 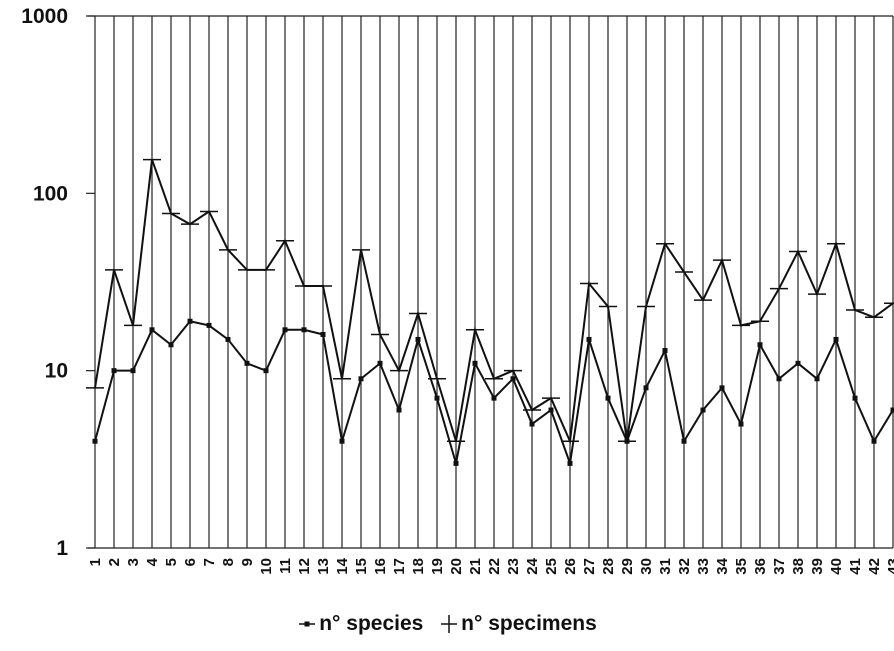 What do you see at coordinates (399, 566) in the screenshot?
I see `x-tick-label: 17` at bounding box center [399, 566].